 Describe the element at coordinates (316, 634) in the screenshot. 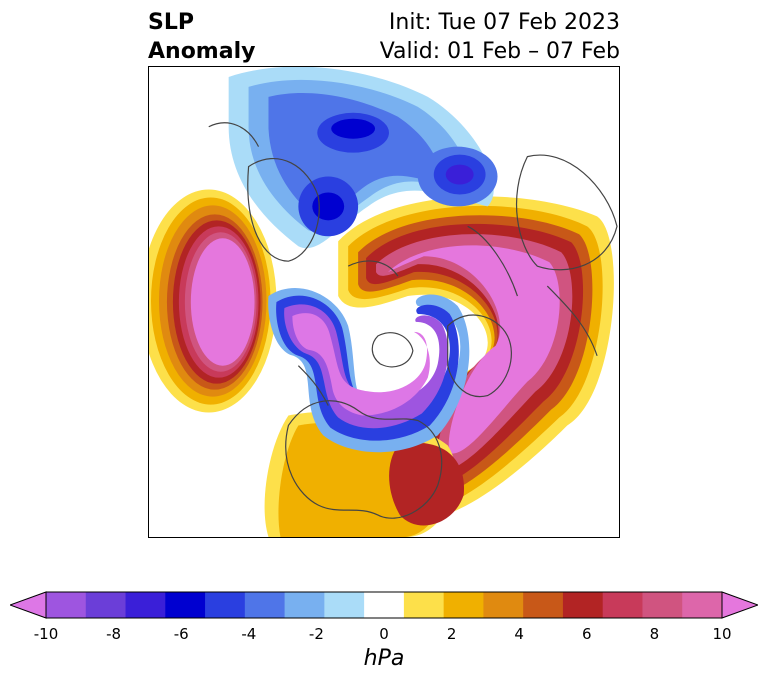

I see `colorbar-tick-label: -2` at that location.